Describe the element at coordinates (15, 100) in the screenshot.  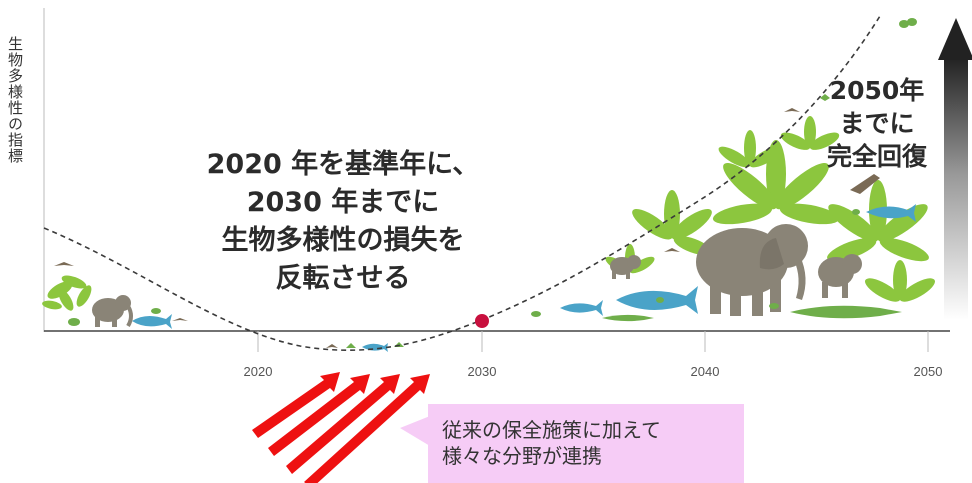
I see `y-axis-label: 生物多様性の指標` at that location.